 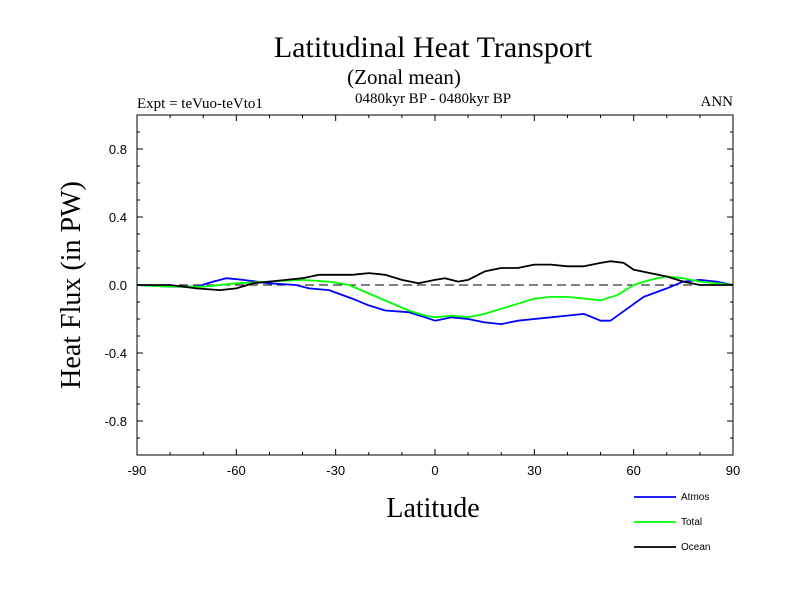 What do you see at coordinates (434, 470) in the screenshot?
I see `x-tick-label: 0` at bounding box center [434, 470].